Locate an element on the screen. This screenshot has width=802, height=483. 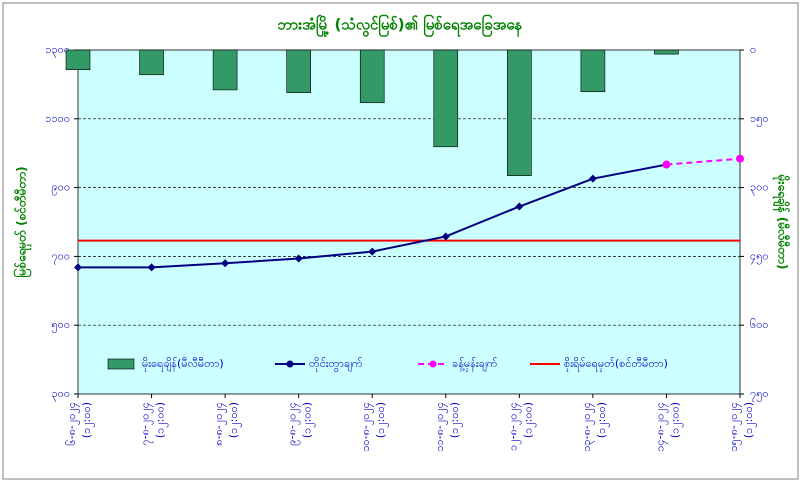
legend-label: စိုးရိမ်ရေမှတ်(စင်တီမီတာ) is located at coordinates (616, 364).